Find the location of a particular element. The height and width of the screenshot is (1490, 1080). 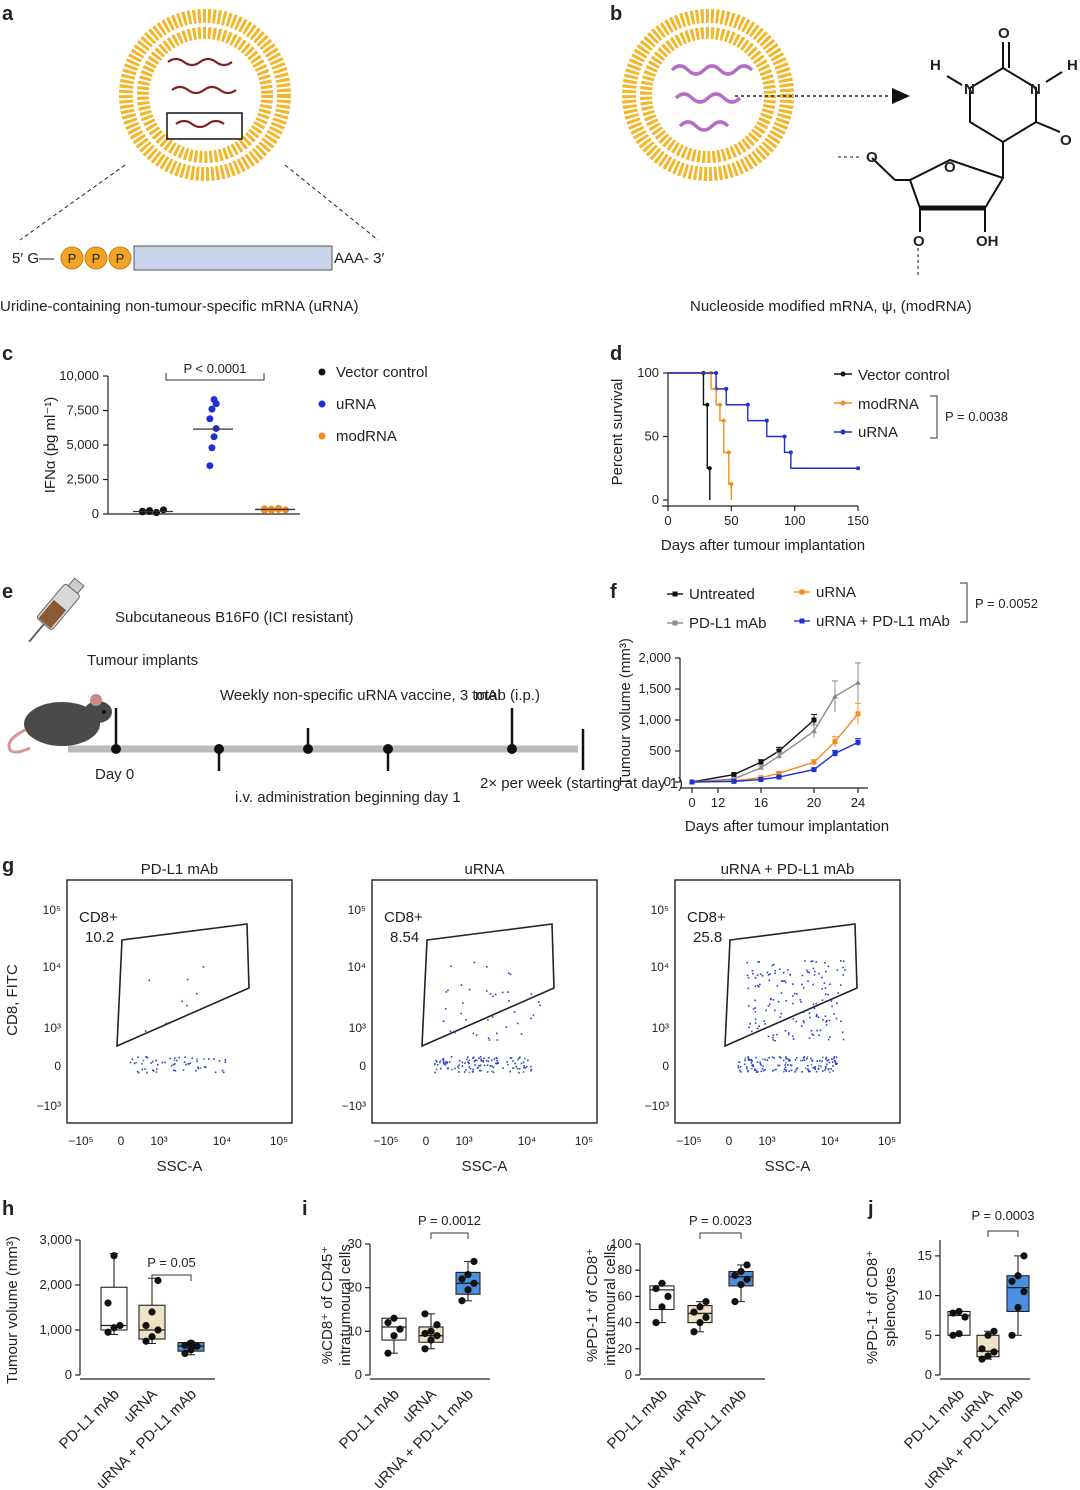

g-x-tick-label: −10⁵ is located at coordinates (688, 1141).